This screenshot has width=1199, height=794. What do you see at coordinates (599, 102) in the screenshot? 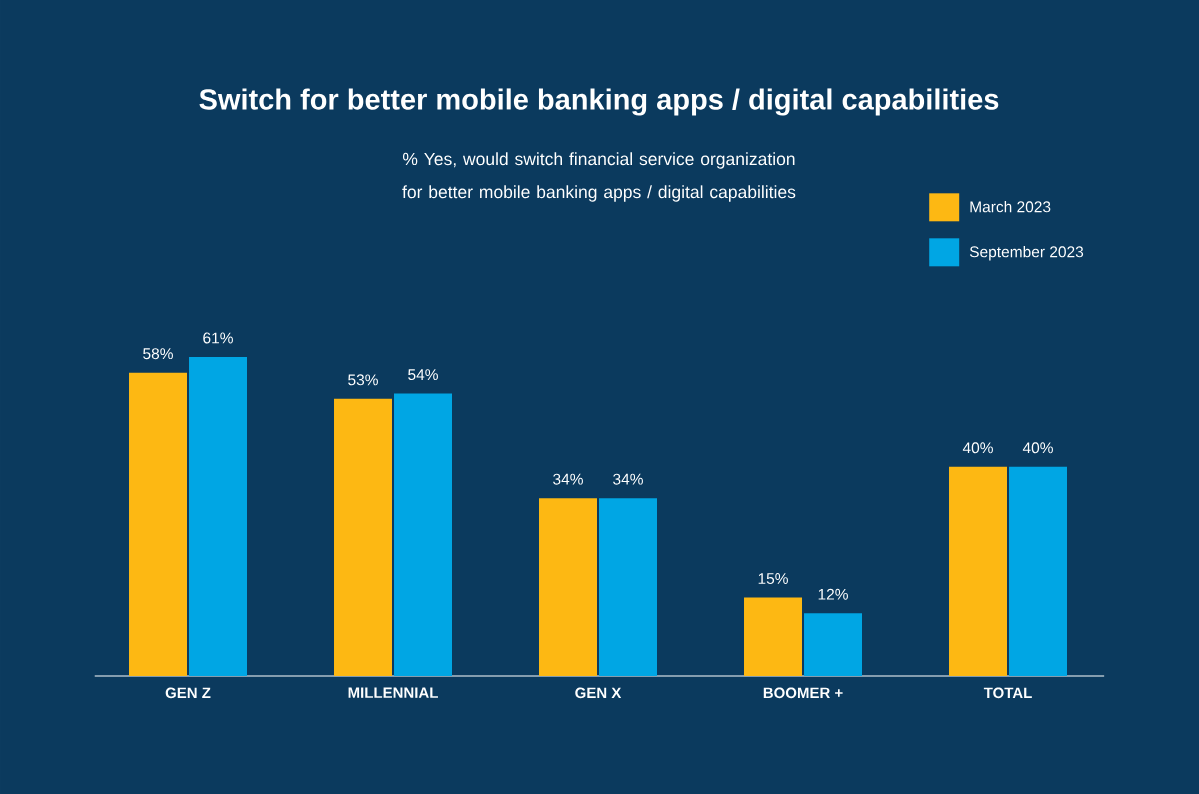
I see `chart-title: Switch for better mobile banking apps / digital capabilities` at bounding box center [599, 102].